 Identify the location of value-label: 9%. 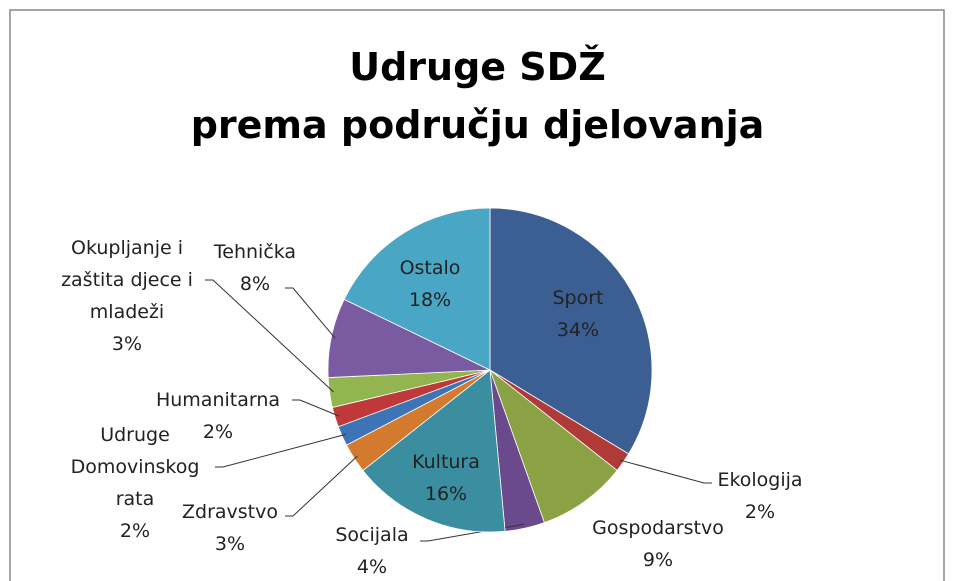
(658, 560).